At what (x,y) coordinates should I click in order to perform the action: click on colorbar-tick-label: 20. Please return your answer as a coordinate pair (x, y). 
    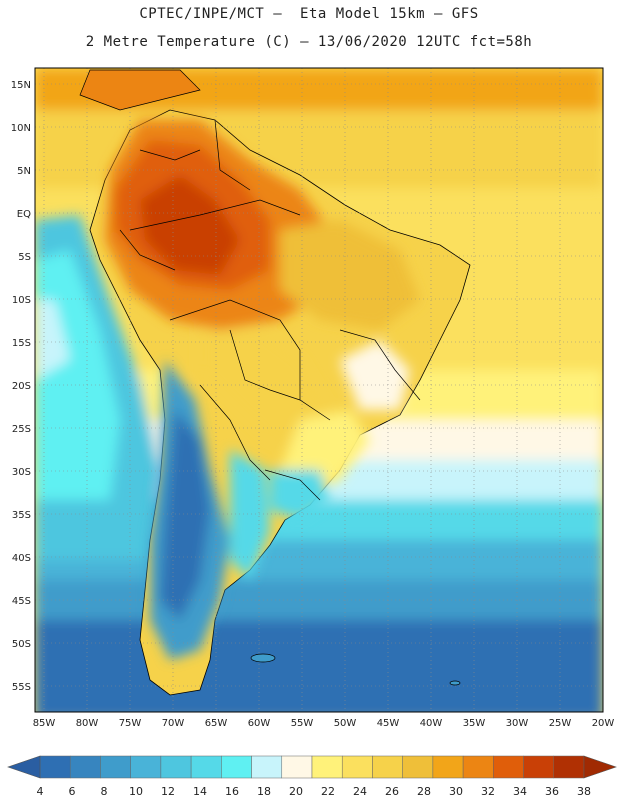
    Looking at the image, I should click on (296, 791).